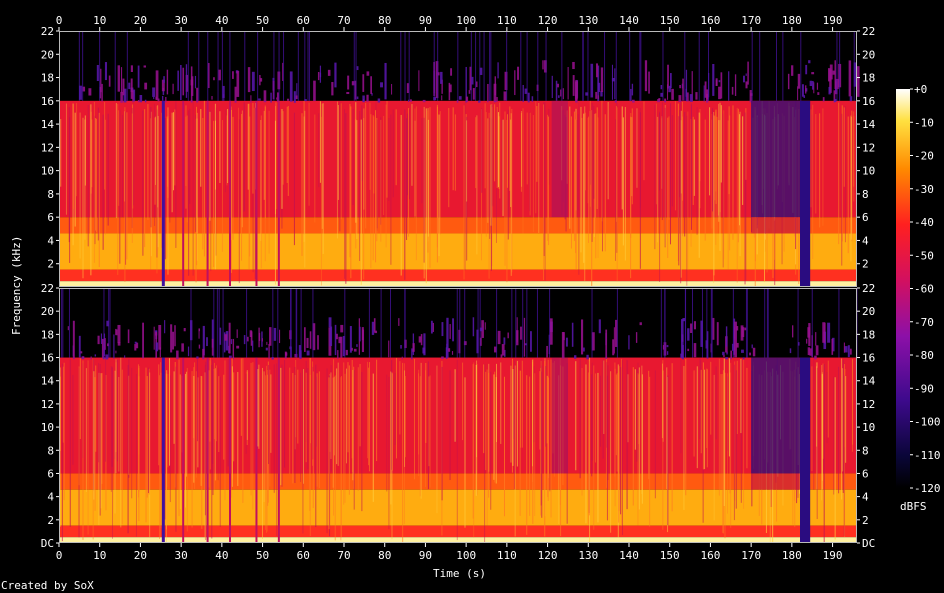  Describe the element at coordinates (869, 381) in the screenshot. I see `y-tick-label-right: 14` at that location.